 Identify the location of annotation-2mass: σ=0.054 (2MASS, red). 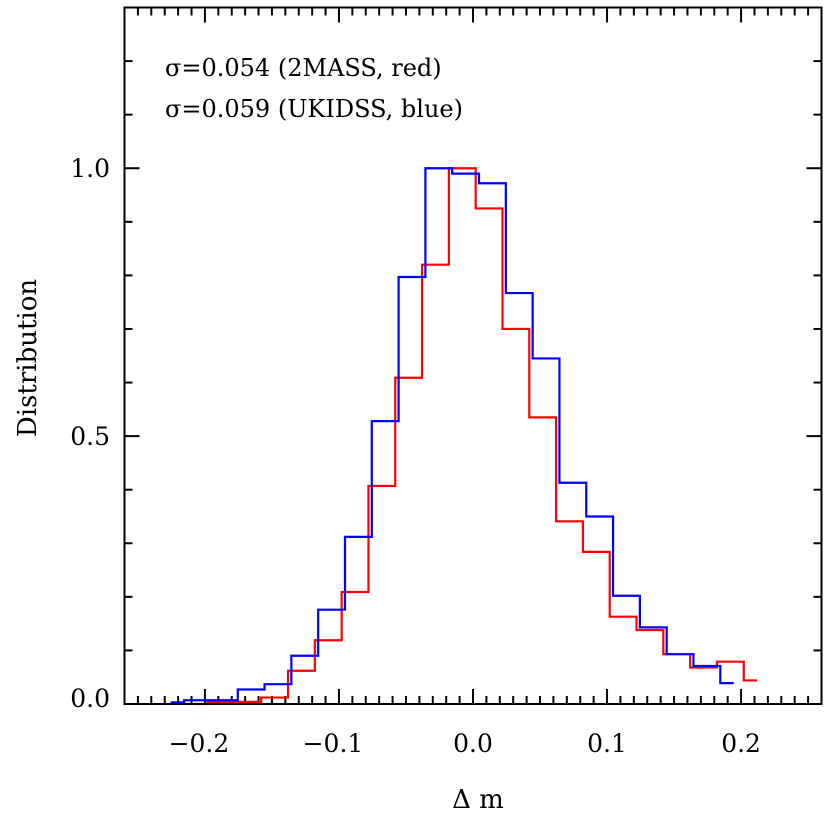
(303, 68).